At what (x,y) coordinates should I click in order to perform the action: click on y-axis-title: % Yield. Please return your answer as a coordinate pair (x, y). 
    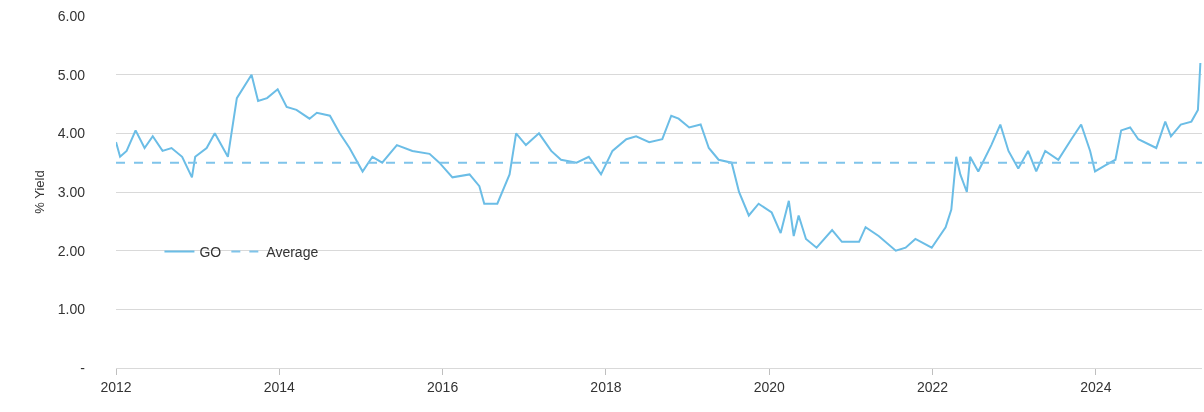
    Looking at the image, I should click on (39, 192).